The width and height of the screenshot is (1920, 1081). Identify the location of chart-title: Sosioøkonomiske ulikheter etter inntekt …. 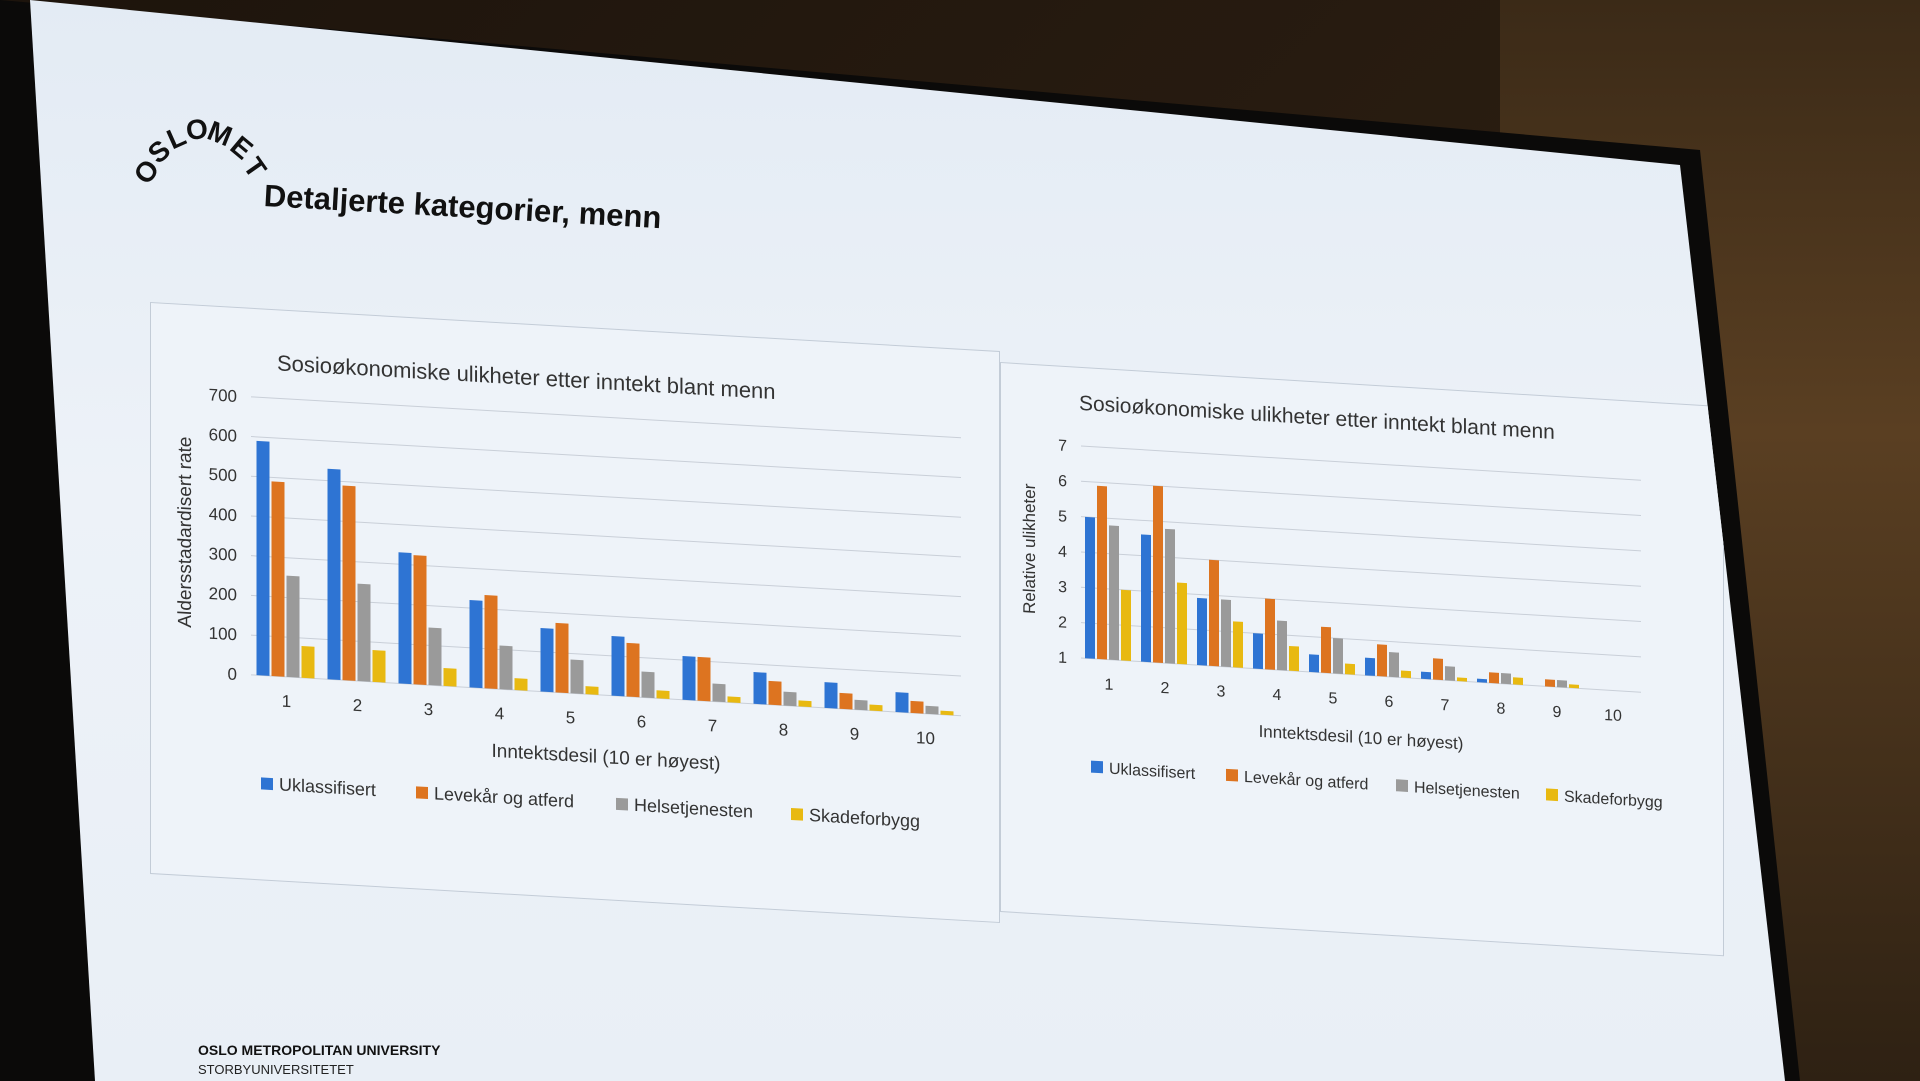
(526, 377).